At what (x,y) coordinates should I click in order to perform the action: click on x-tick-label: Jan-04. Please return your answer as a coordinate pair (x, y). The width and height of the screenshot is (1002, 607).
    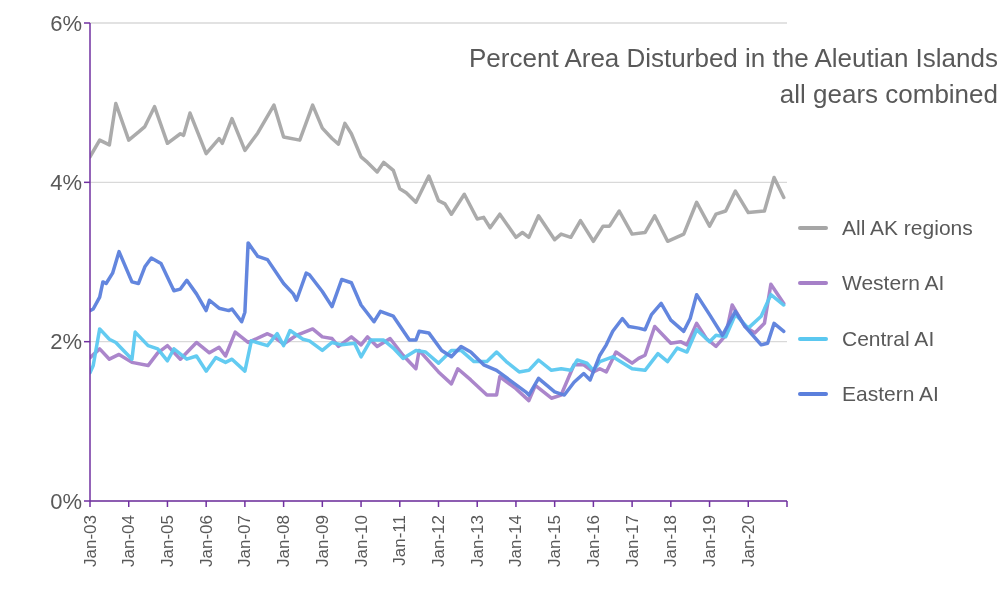
    Looking at the image, I should click on (129, 541).